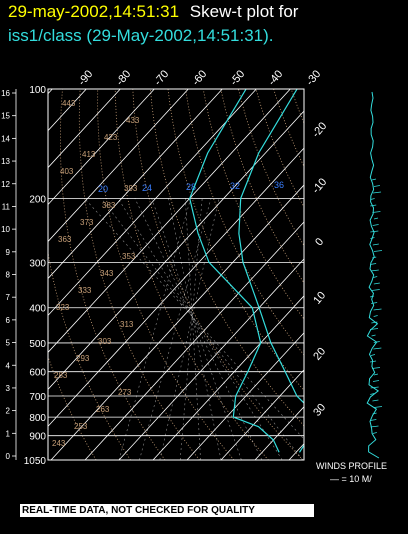  Describe the element at coordinates (5, 93) in the screenshot. I see `height-tick-label: 16` at that location.